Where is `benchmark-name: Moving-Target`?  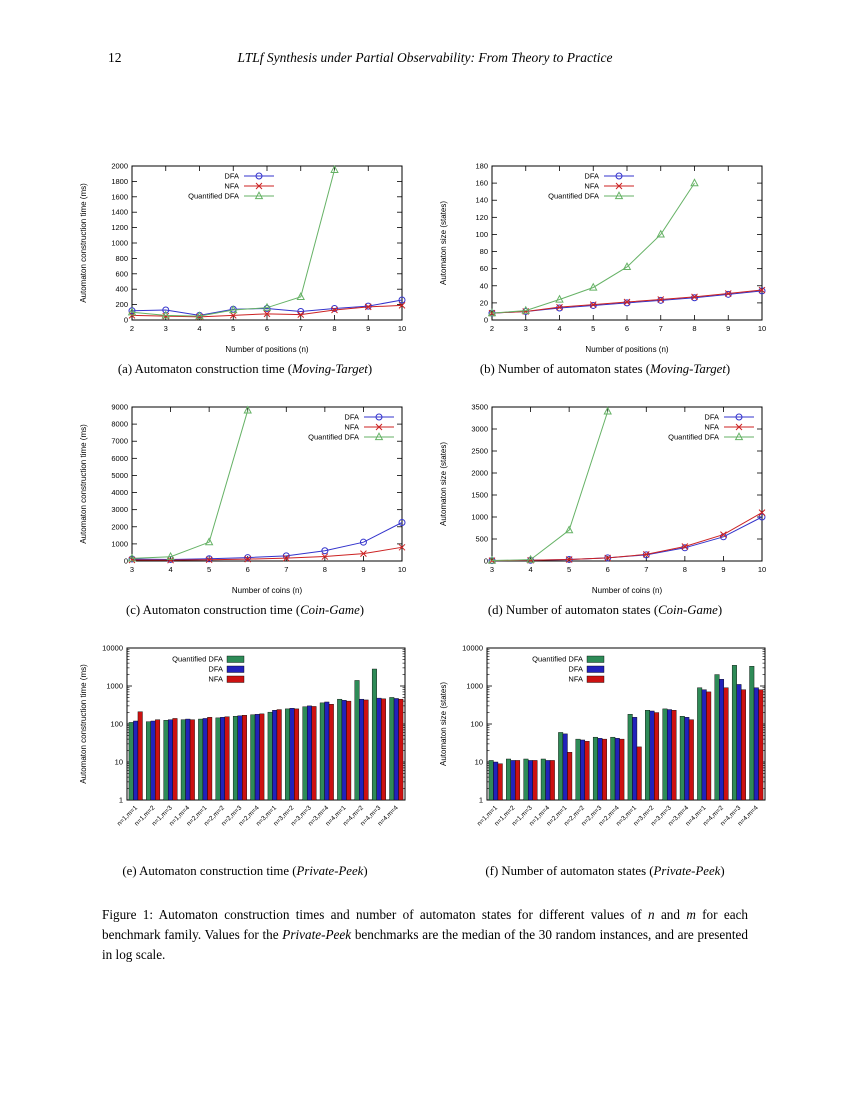 benchmark-name: Moving-Target is located at coordinates (330, 369).